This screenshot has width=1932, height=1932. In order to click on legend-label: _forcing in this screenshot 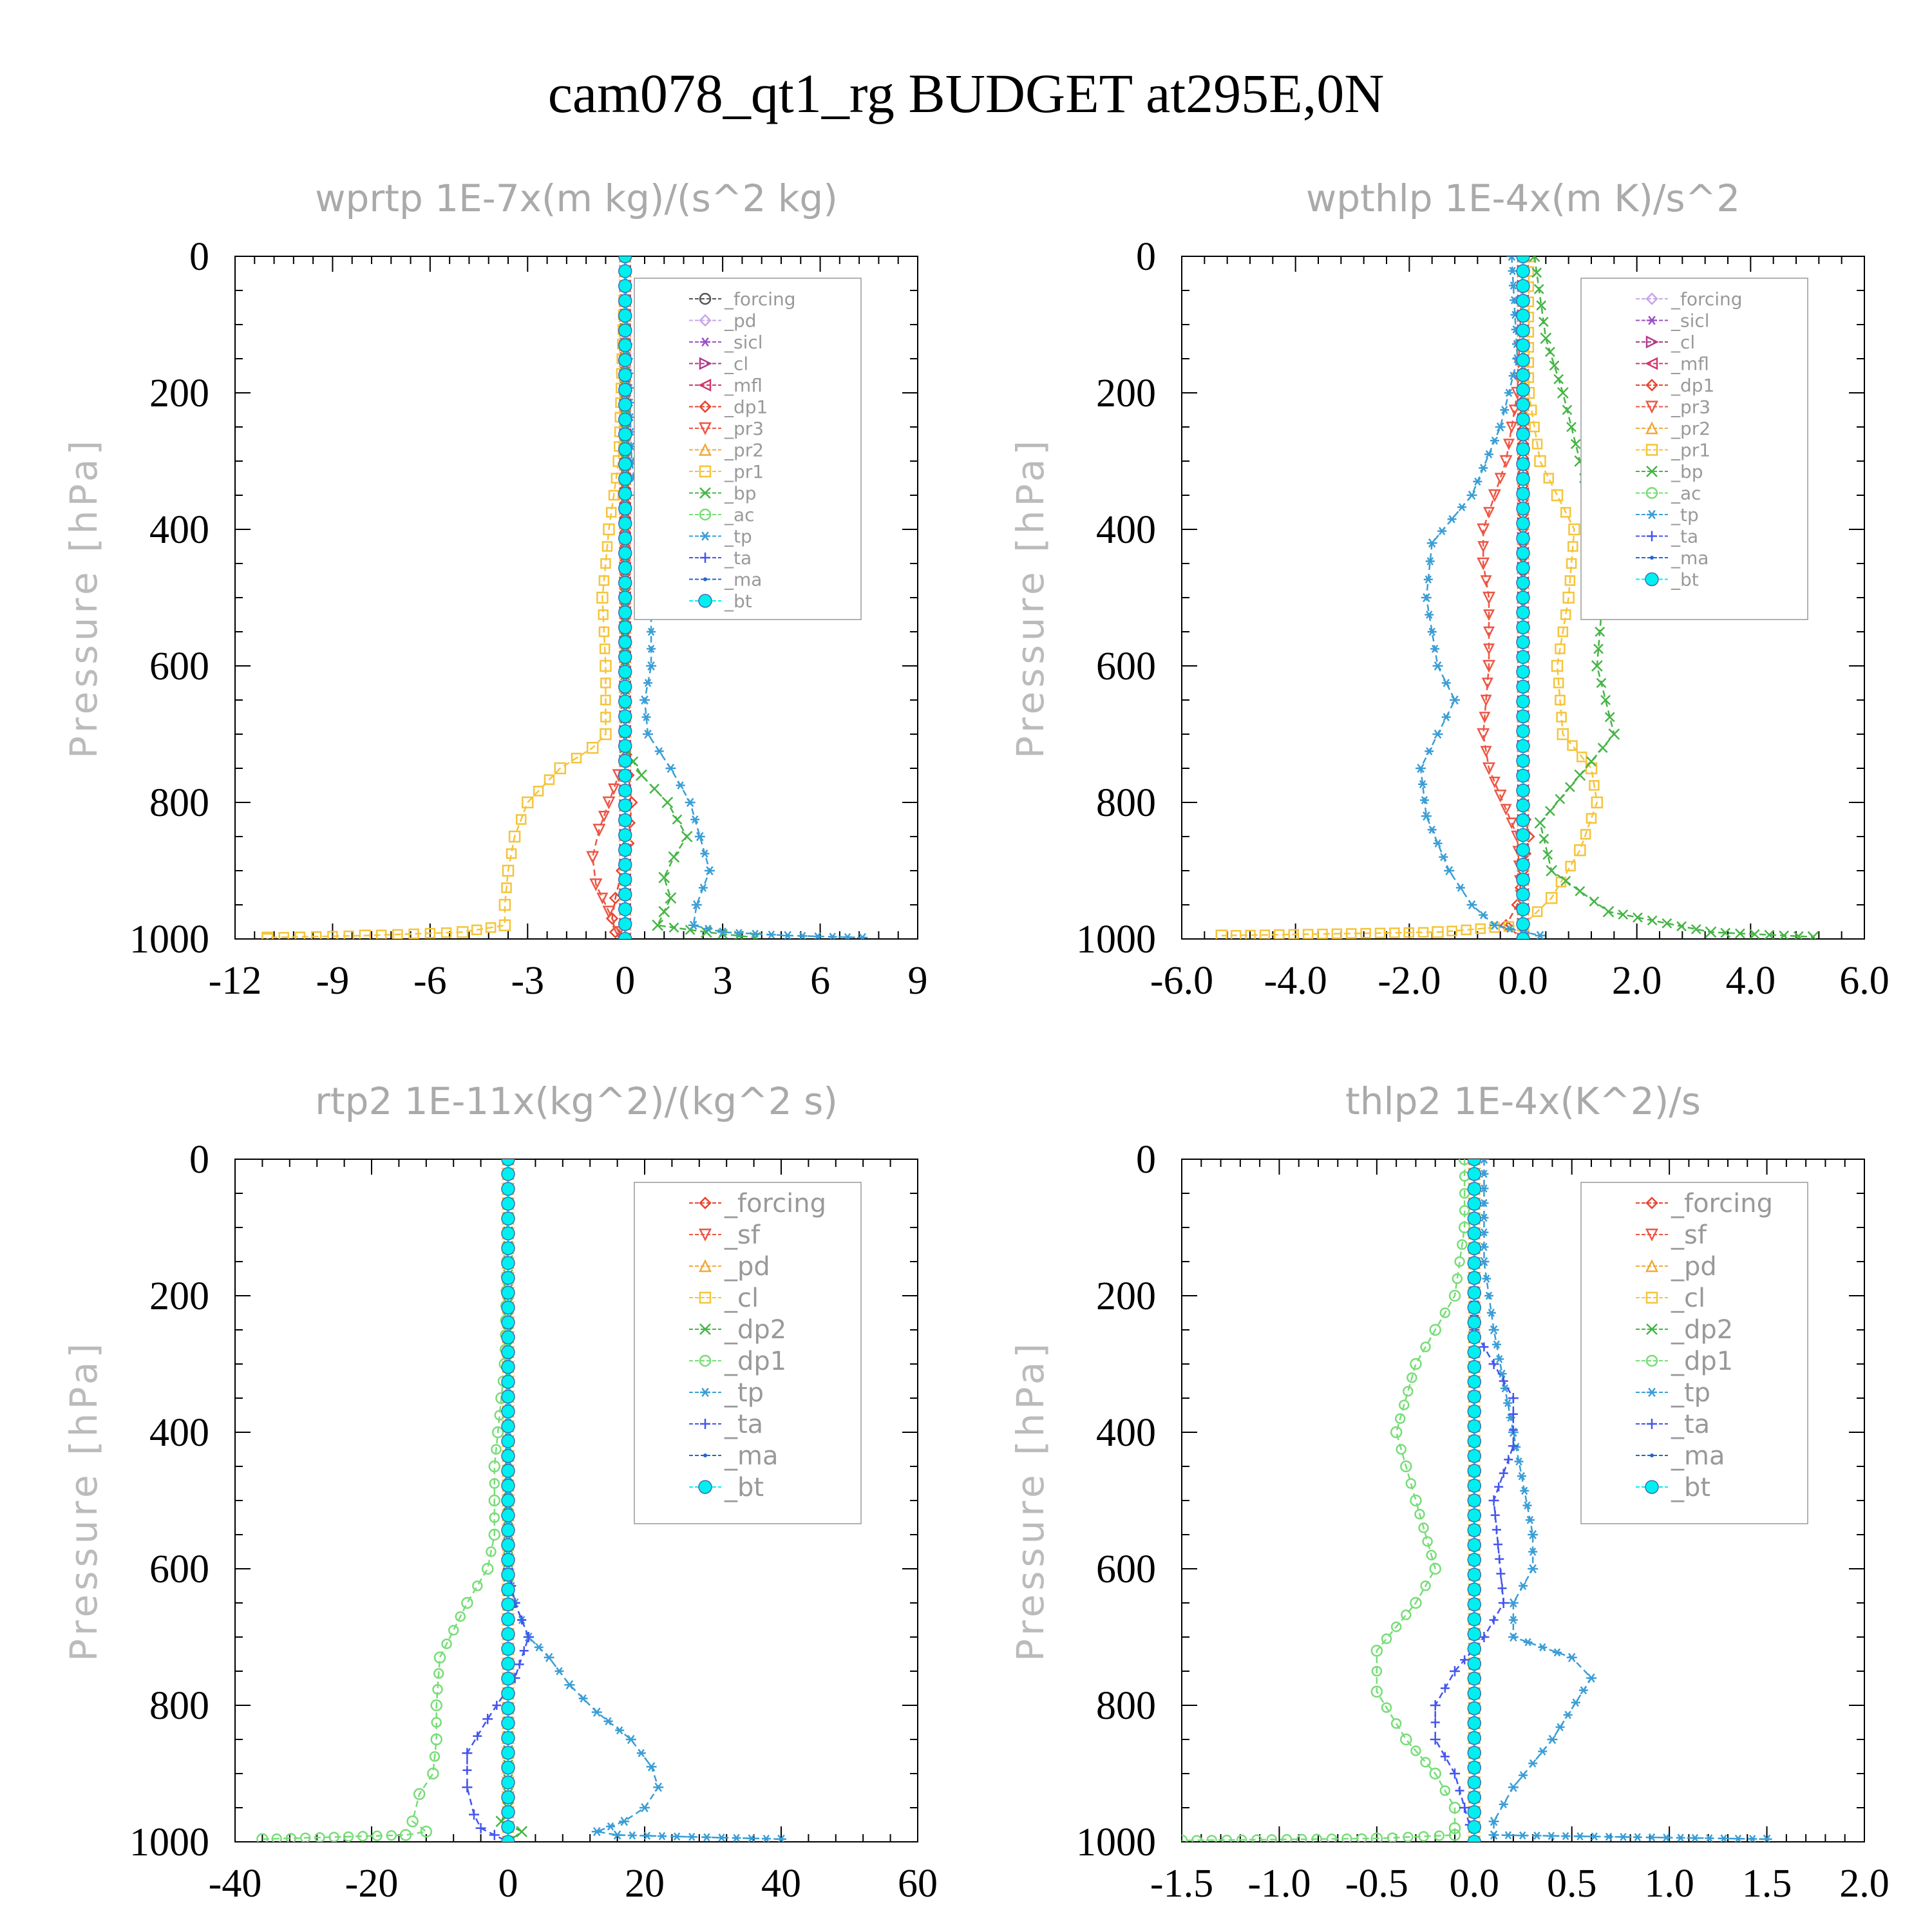, I will do `click(1722, 1203)`.